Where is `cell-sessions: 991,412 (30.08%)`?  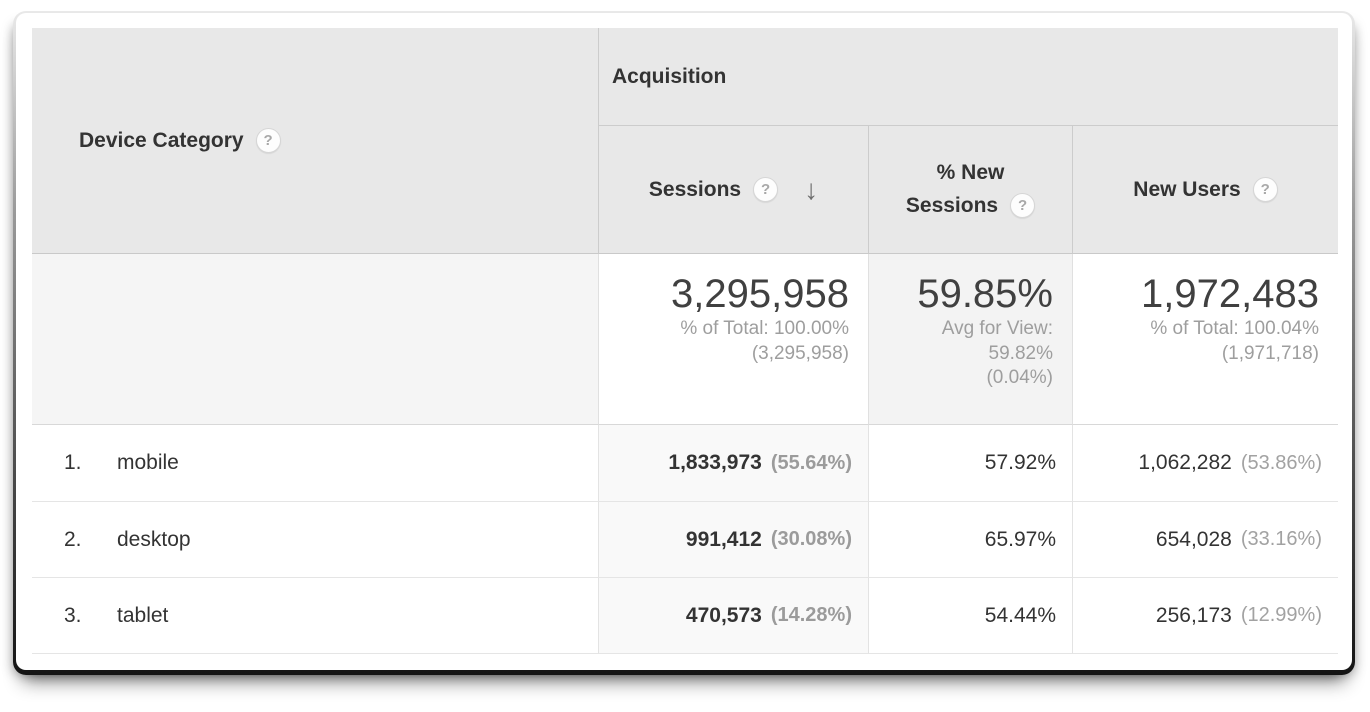
cell-sessions: 991,412 (30.08%) is located at coordinates (733, 540).